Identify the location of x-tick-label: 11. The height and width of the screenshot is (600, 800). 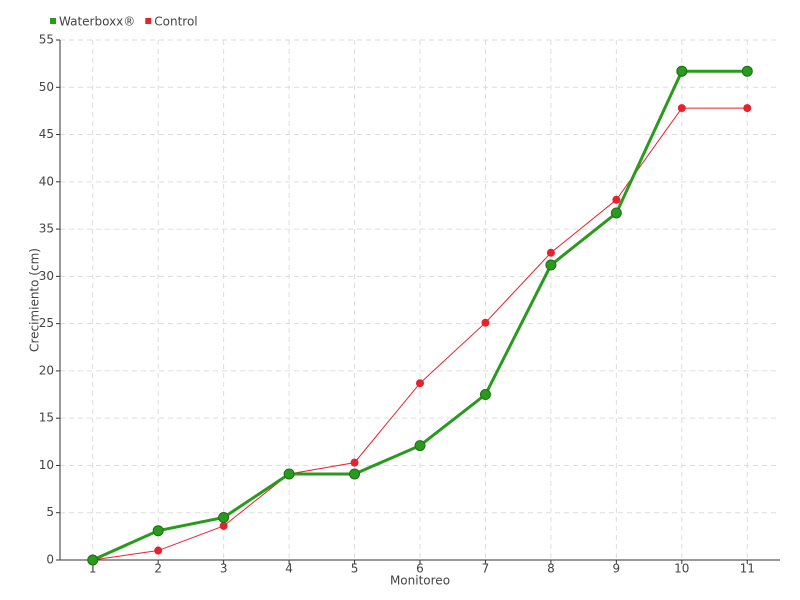
(747, 569).